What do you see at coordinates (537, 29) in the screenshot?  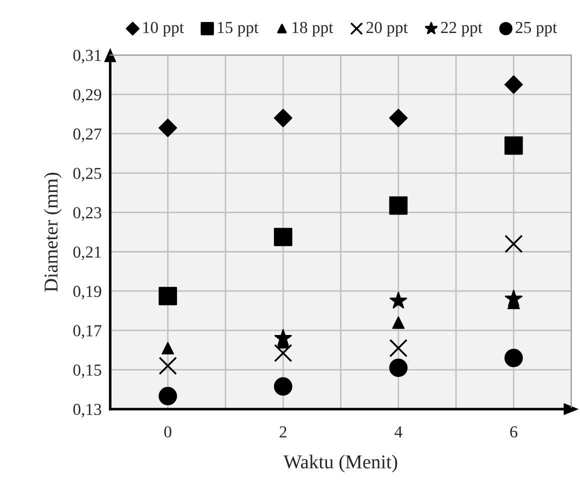 I see `legend-label: 25 ppt` at bounding box center [537, 29].